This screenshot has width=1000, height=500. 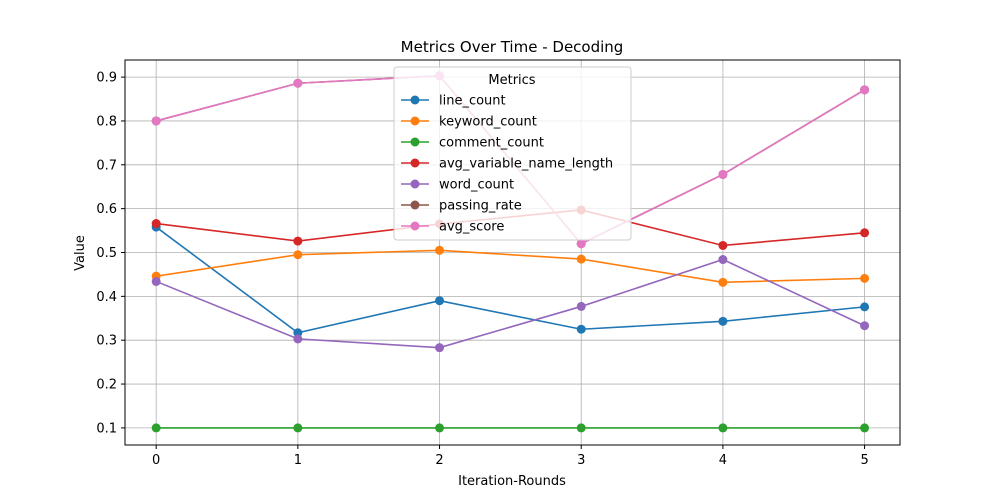 What do you see at coordinates (480, 206) in the screenshot?
I see `legend-label: passing_rate` at bounding box center [480, 206].